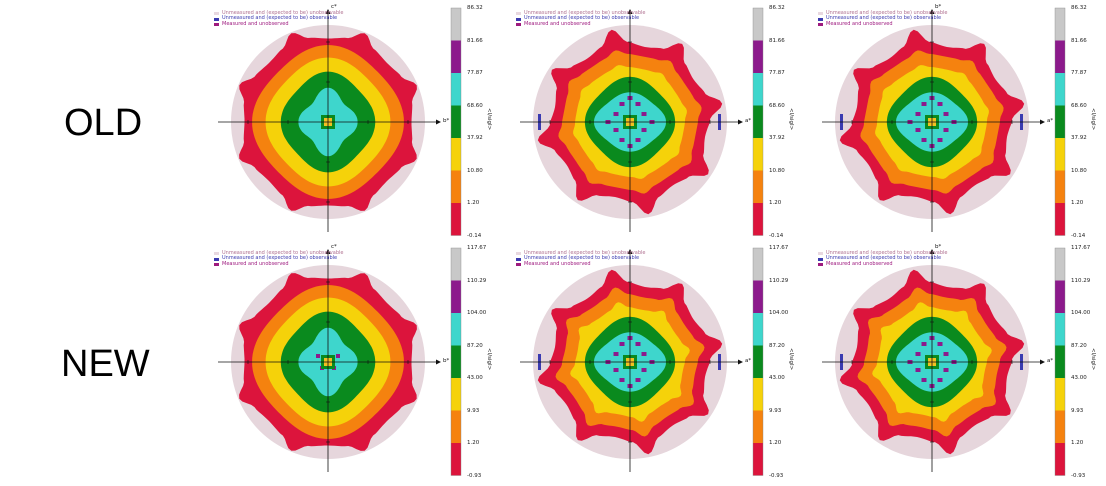  What do you see at coordinates (779, 280) in the screenshot?
I see `colorbar-tick-label: 110.29` at bounding box center [779, 280].